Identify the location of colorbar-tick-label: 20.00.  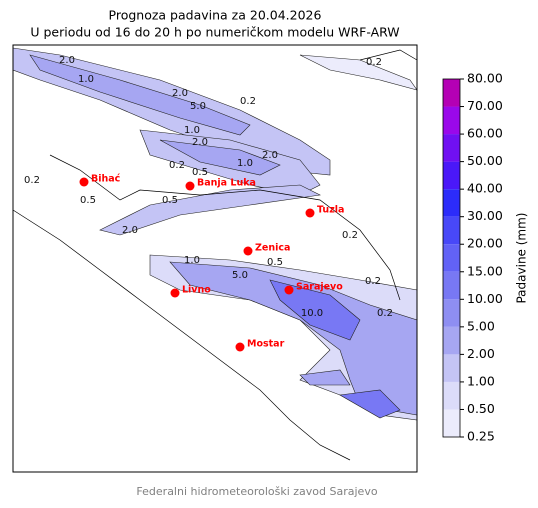
(485, 243).